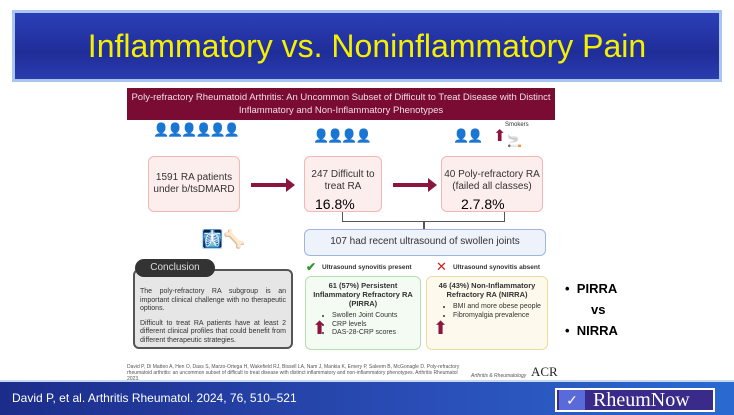 This screenshot has height=415, width=734. What do you see at coordinates (374, 316) in the screenshot?
I see `pirra-item: Swollen Joint Counts` at bounding box center [374, 316].